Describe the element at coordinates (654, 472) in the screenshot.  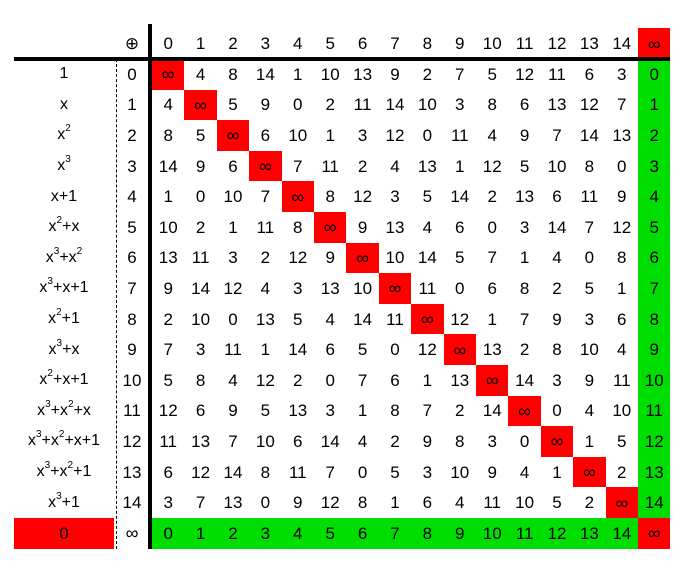
I see `last-column-cell: 13` at that location.